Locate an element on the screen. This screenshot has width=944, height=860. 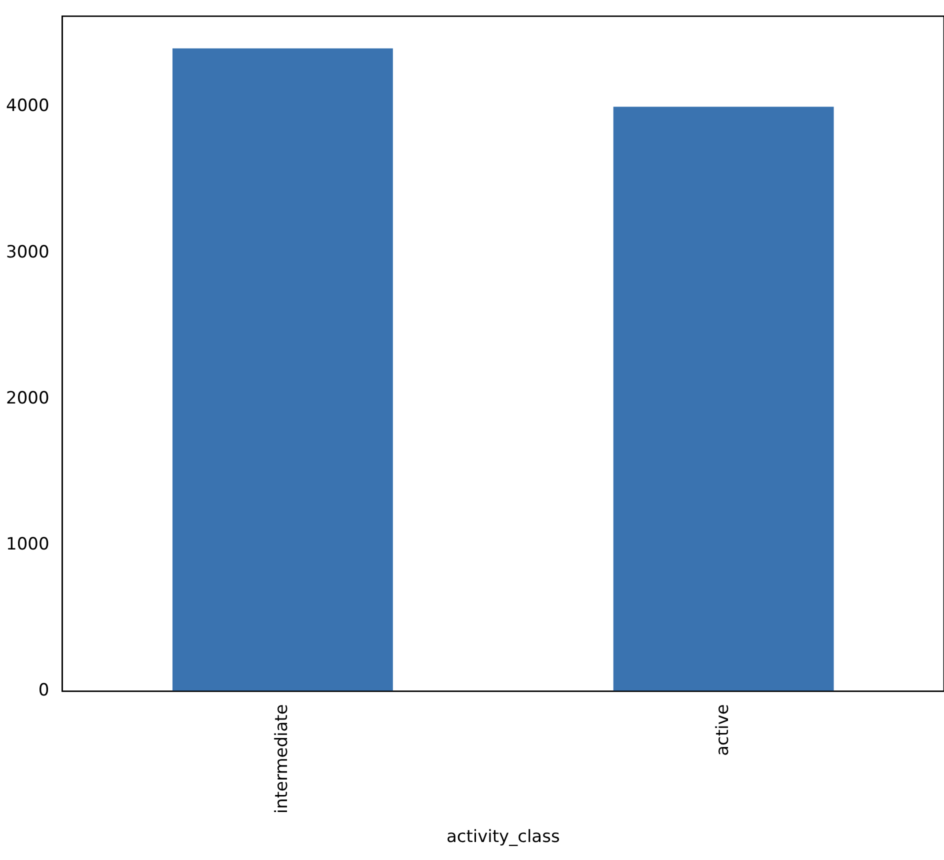
y-tick-label: 0 is located at coordinates (44, 690).